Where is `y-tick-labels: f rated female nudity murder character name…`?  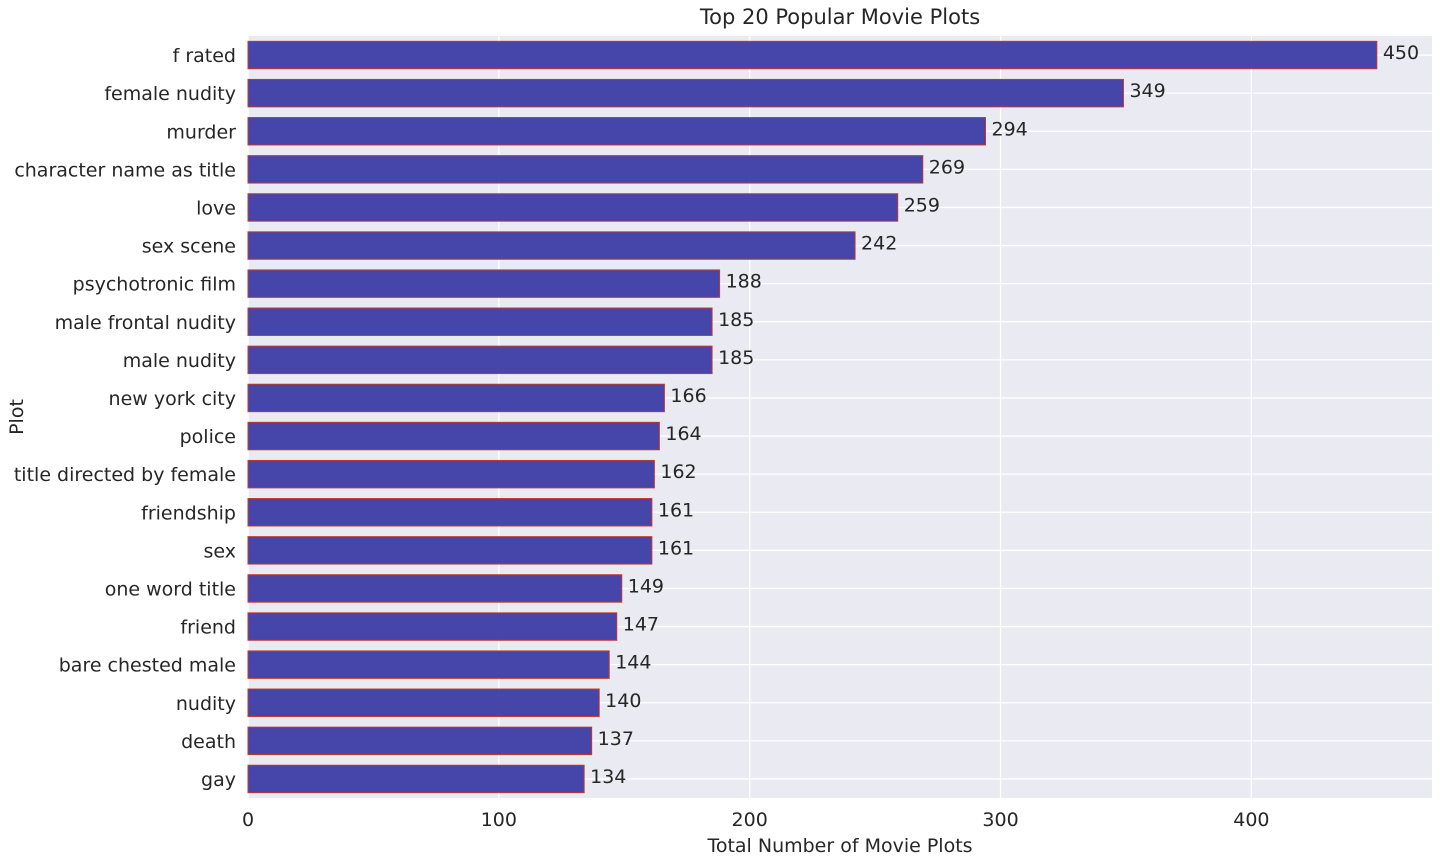 y-tick-labels: f rated female nudity murder character name… is located at coordinates (125, 418).